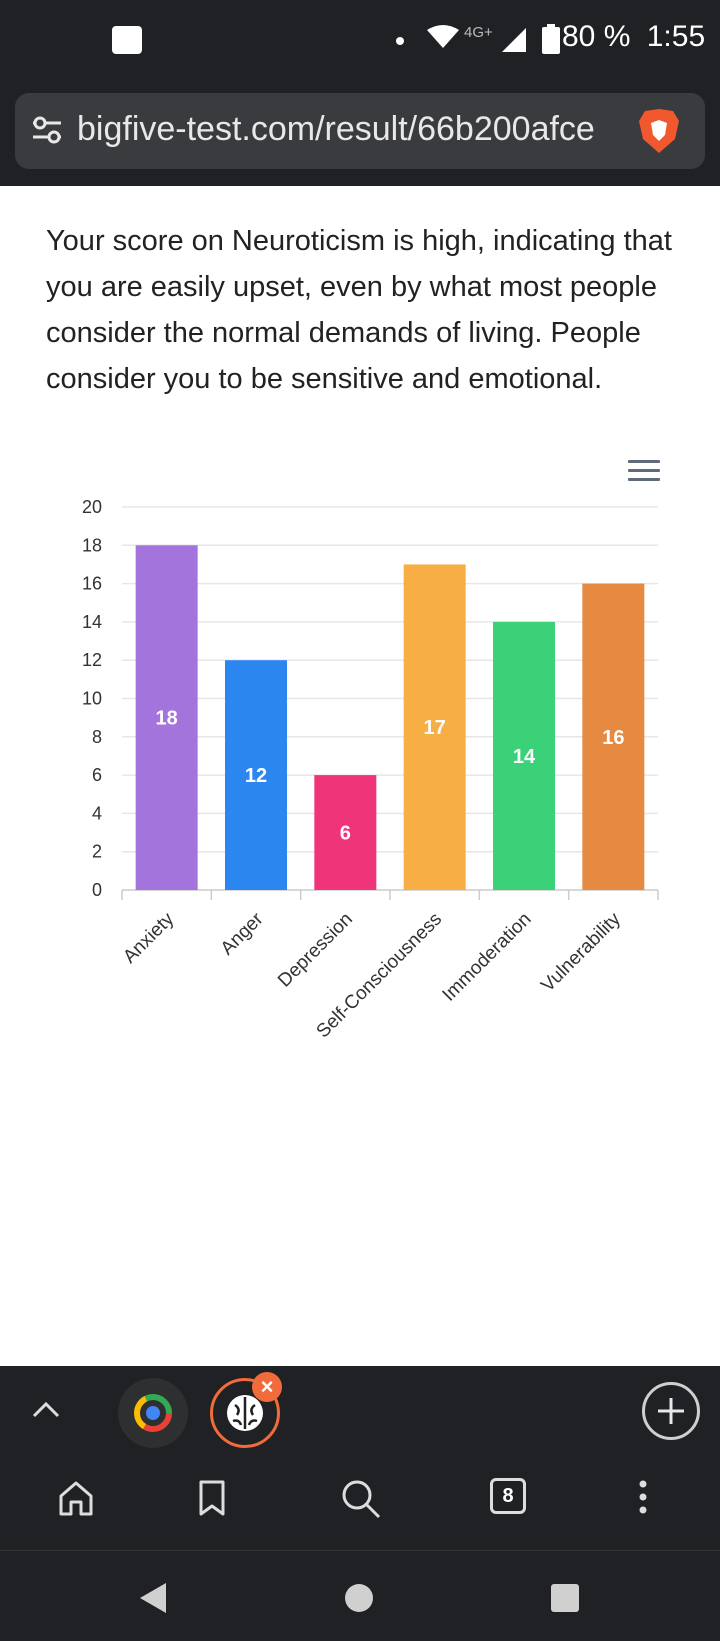 This screenshot has height=1641, width=720. I want to click on y-tick-label: 0, so click(97, 890).